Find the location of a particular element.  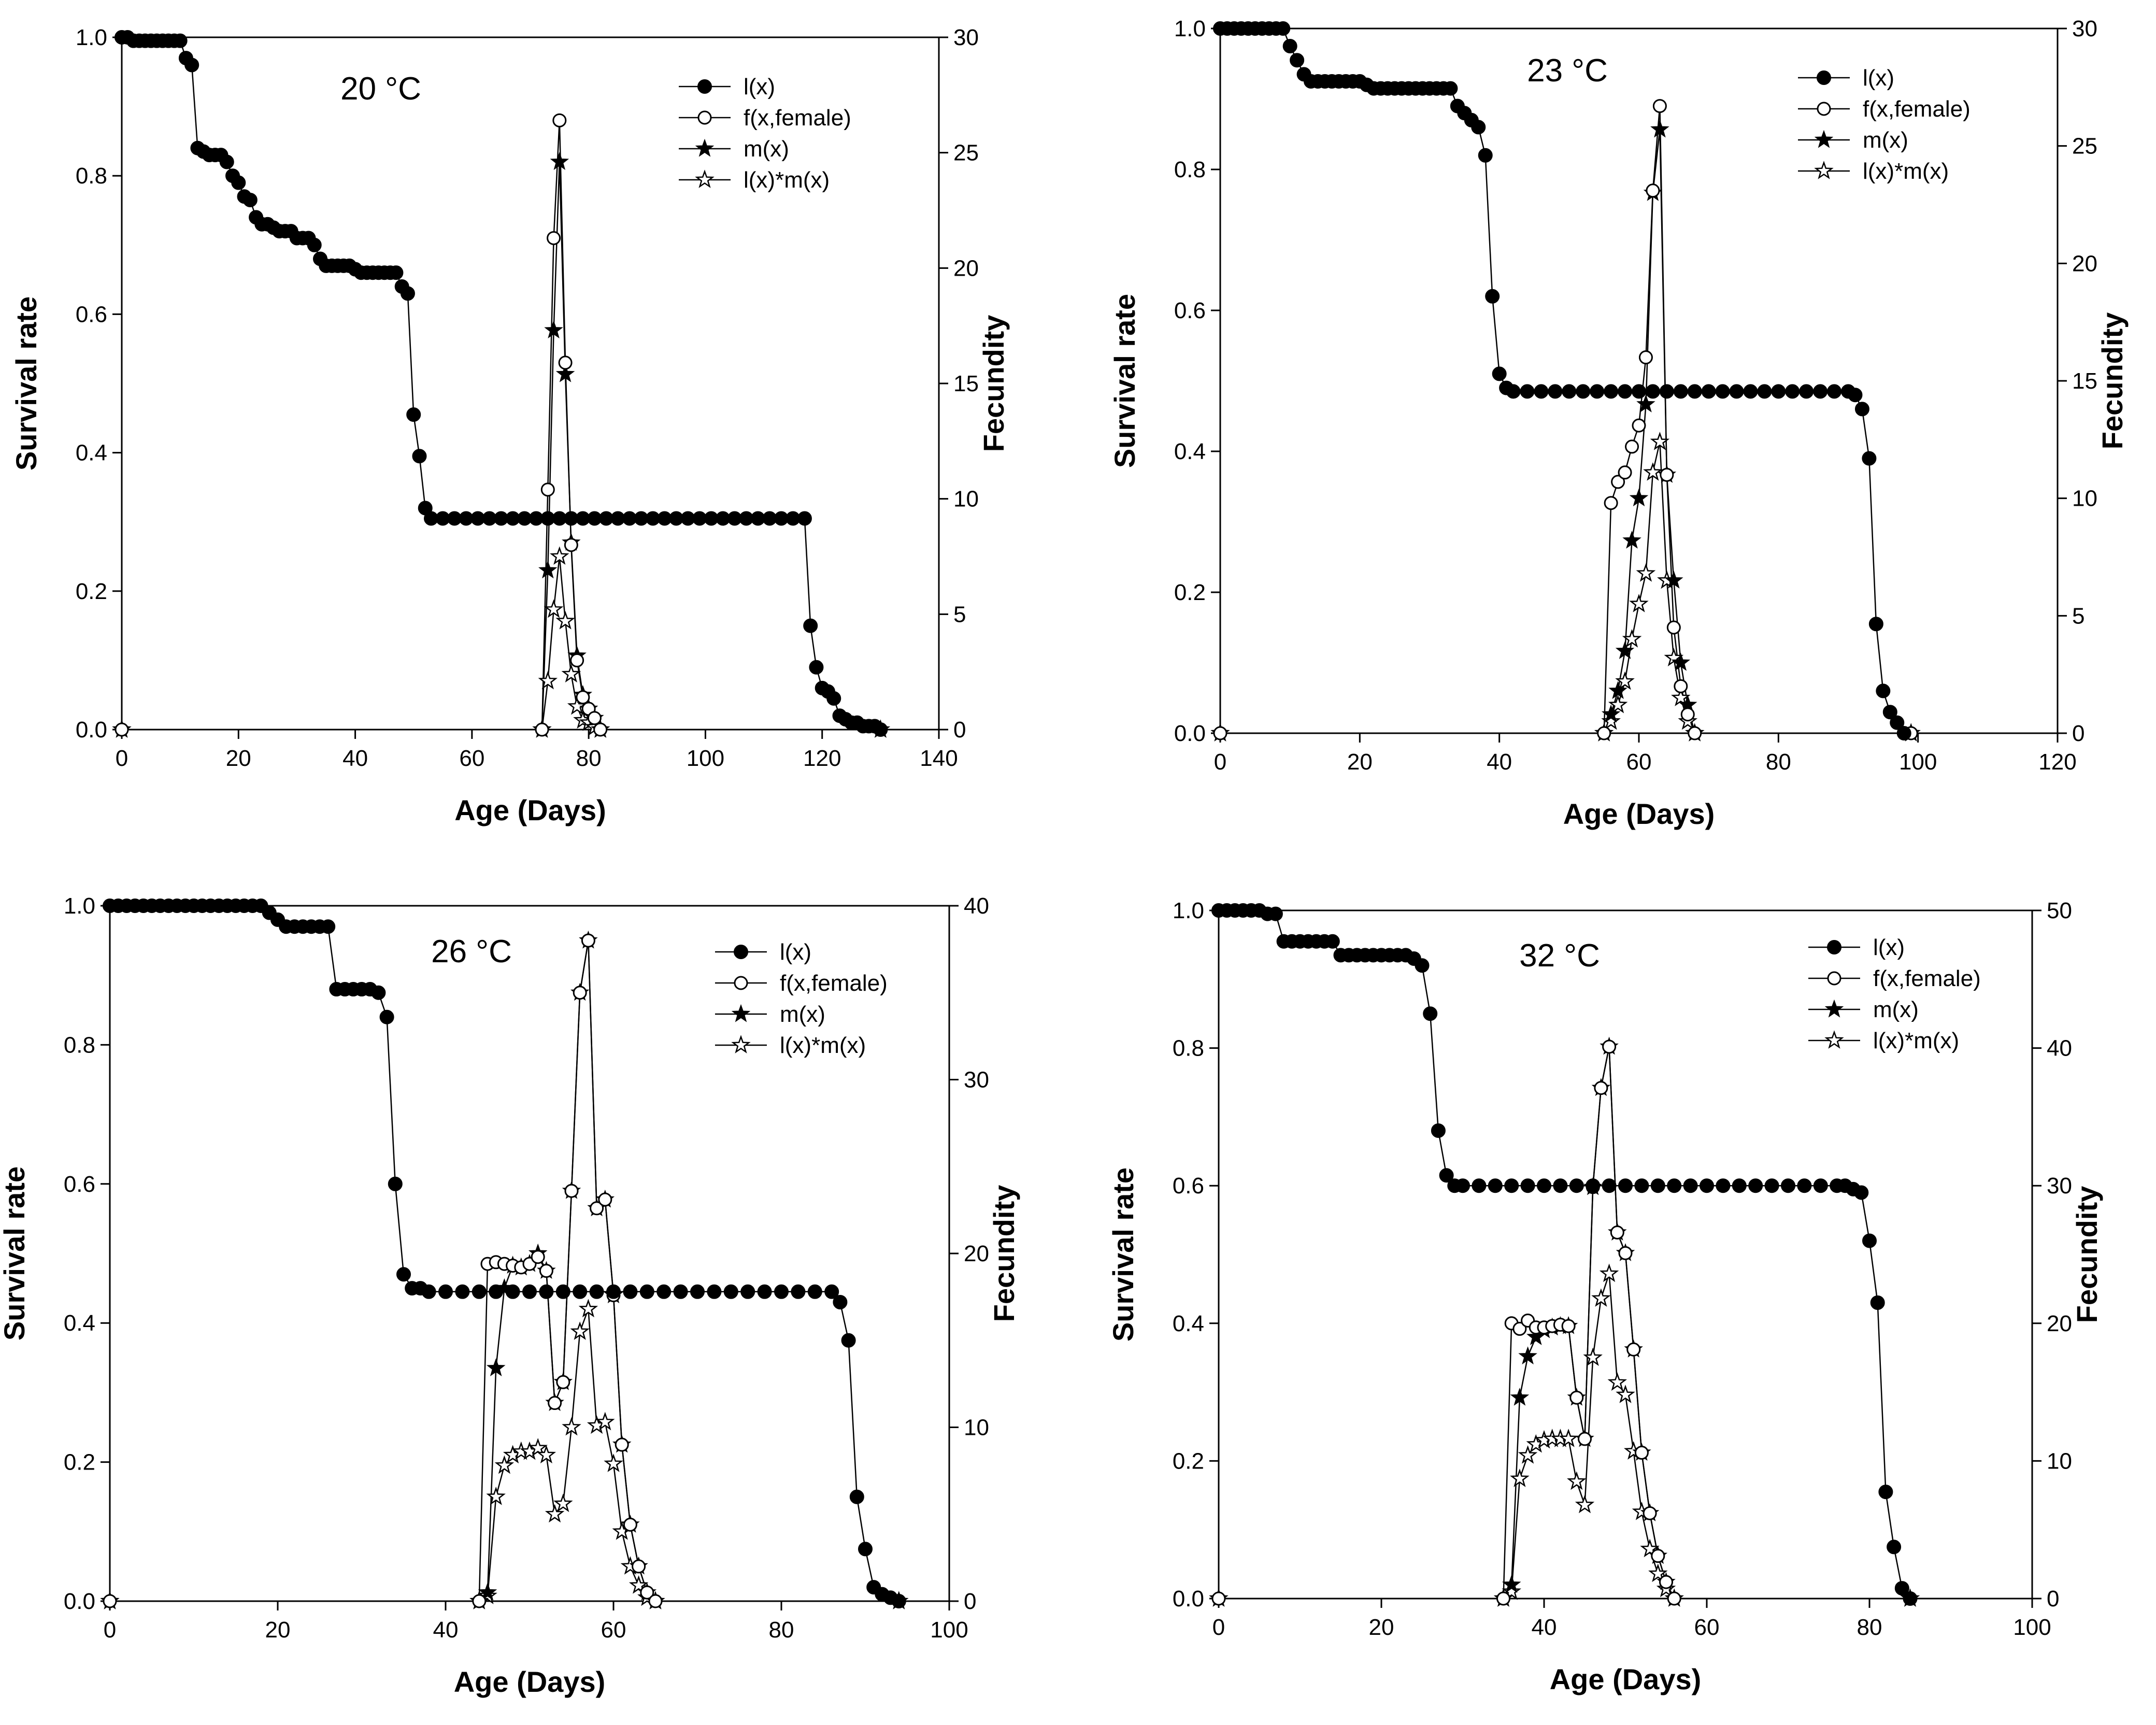

legend-item-f-x-female: f(x,female) is located at coordinates (801, 984).